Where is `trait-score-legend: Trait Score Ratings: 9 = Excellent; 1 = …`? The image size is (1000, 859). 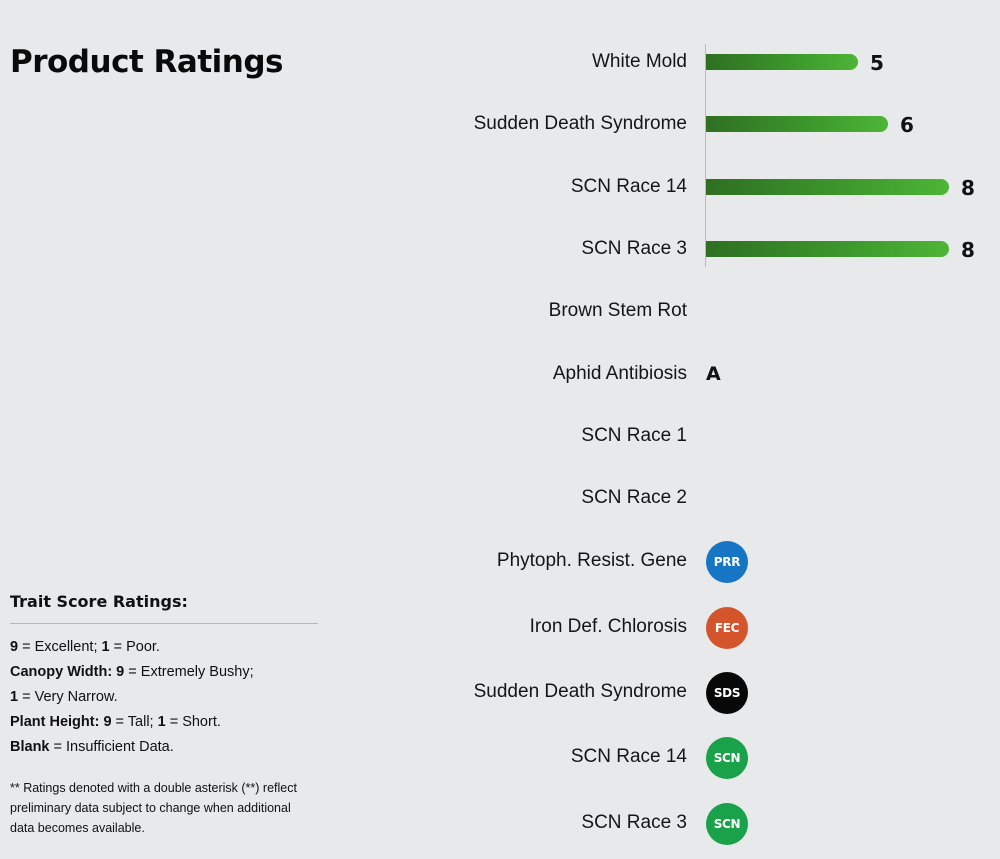
trait-score-legend: Trait Score Ratings: 9 = Excellent; 1 = … is located at coordinates (164, 715).